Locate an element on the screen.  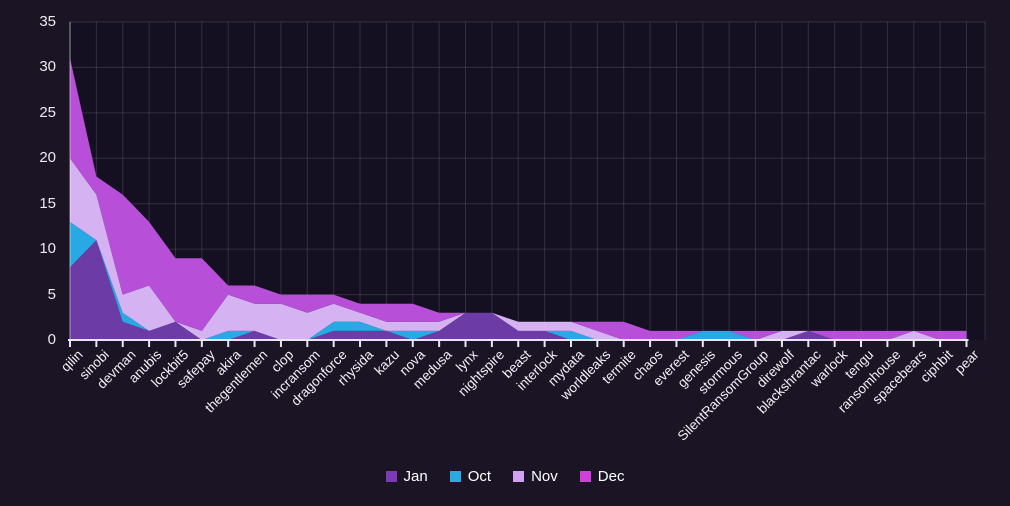
y-tick-label: 20 is located at coordinates (47, 158).